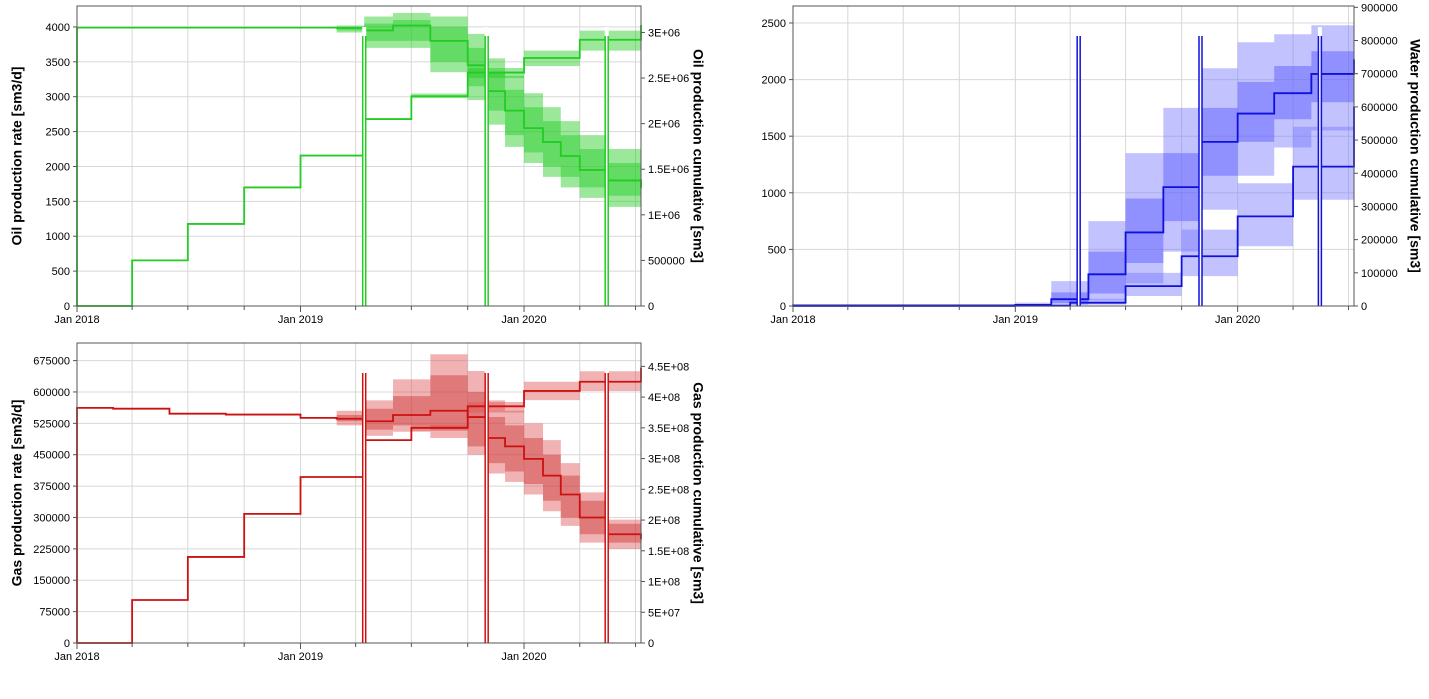 The width and height of the screenshot is (1429, 699). What do you see at coordinates (664, 460) in the screenshot?
I see `y-right-tick-label: 3E+08` at bounding box center [664, 460].